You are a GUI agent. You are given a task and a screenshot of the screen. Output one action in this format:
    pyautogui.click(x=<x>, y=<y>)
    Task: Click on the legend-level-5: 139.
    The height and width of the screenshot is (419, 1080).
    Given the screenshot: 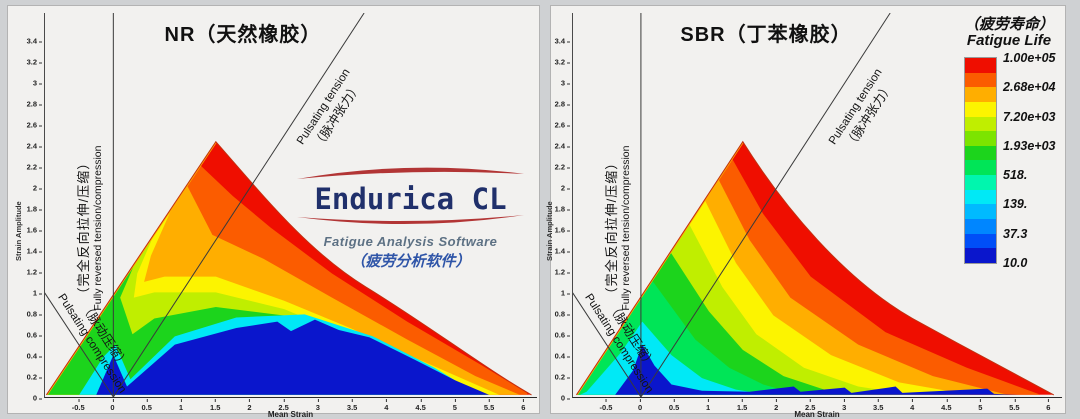 What is the action you would take?
    pyautogui.click(x=1015, y=204)
    